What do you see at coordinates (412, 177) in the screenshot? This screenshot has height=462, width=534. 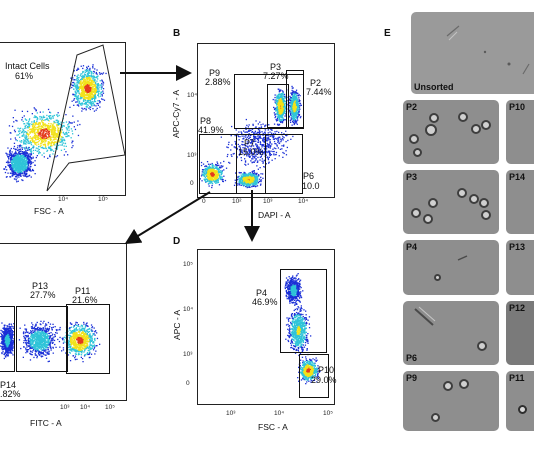 I see `tile-label-p3: P3` at bounding box center [412, 177].